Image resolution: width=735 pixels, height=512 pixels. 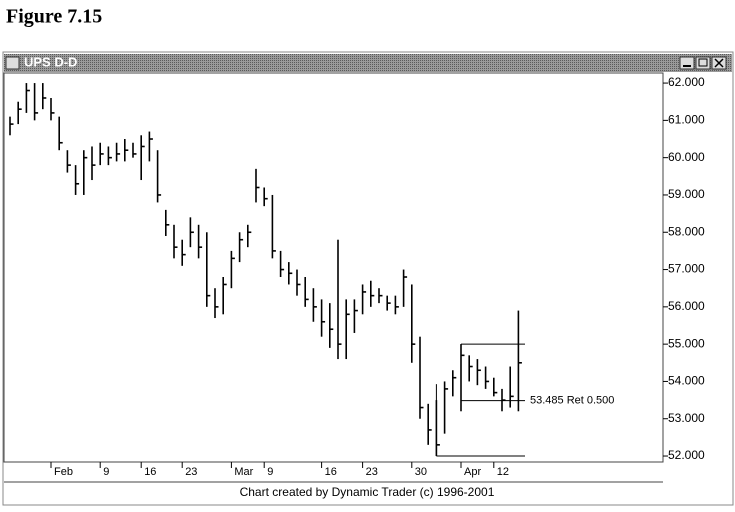 What do you see at coordinates (703, 63) in the screenshot?
I see `window-controls` at bounding box center [703, 63].